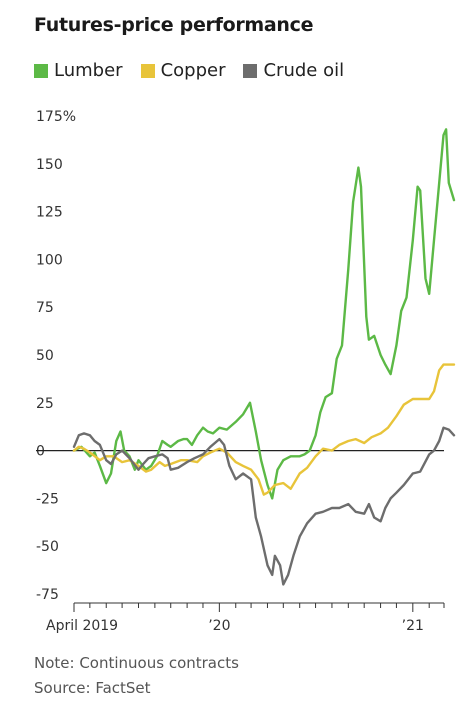 The height and width of the screenshot is (711, 466). Describe the element at coordinates (82, 626) in the screenshot. I see `x-tick-label: April 2019` at that location.